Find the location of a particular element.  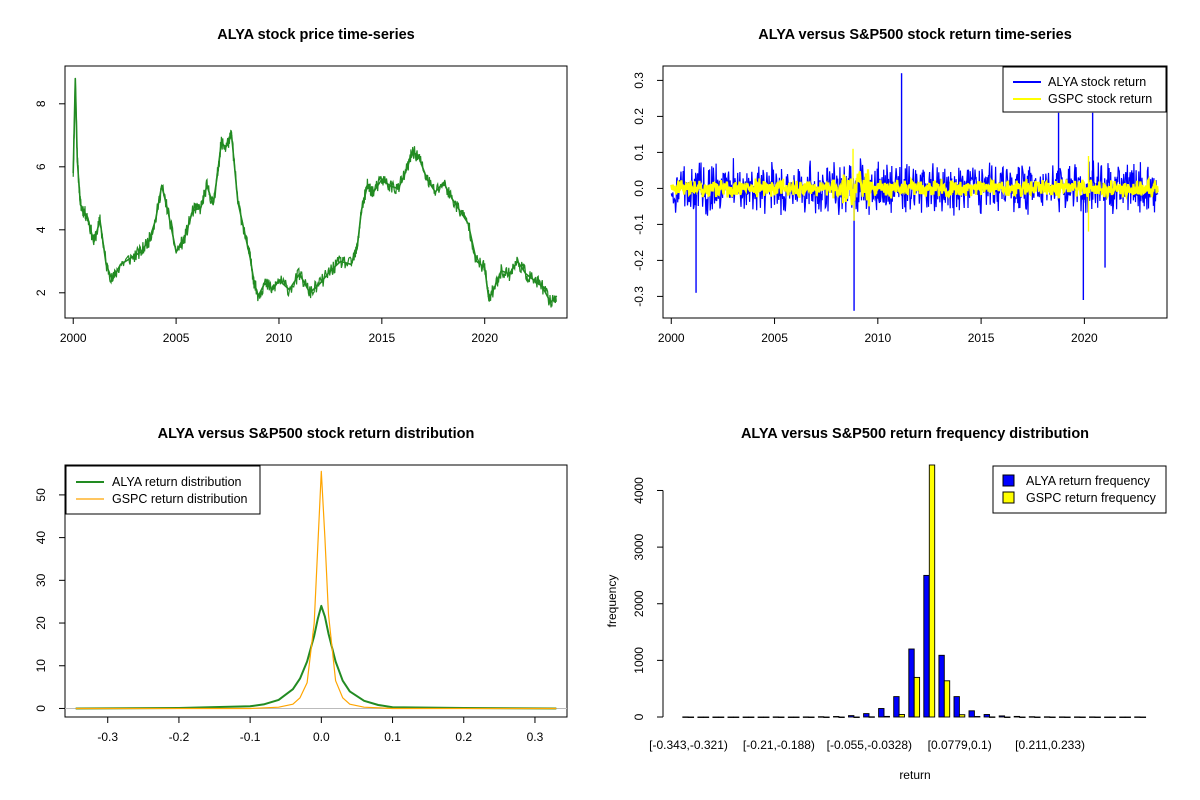

y-tick-label: 10 is located at coordinates (41, 666).